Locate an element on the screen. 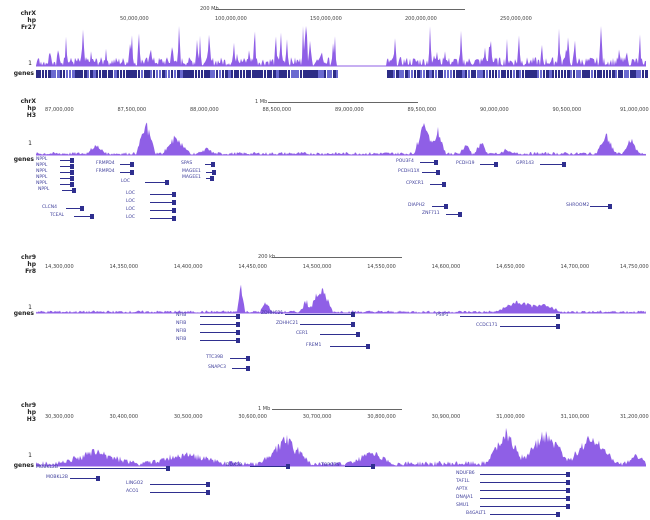 This screenshot has height=520, width=650. gene-label: ZDHHC21 is located at coordinates (272, 313).